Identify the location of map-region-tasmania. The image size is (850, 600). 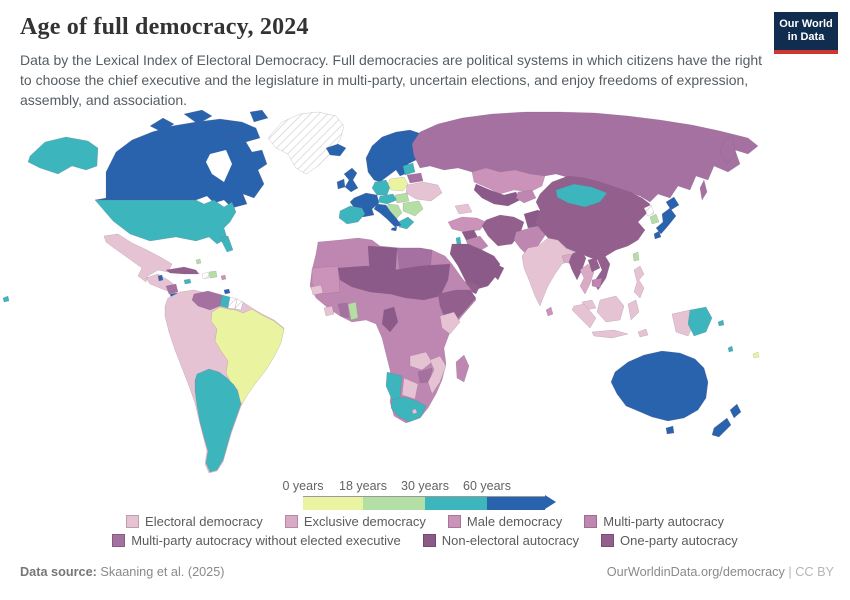
(670, 430).